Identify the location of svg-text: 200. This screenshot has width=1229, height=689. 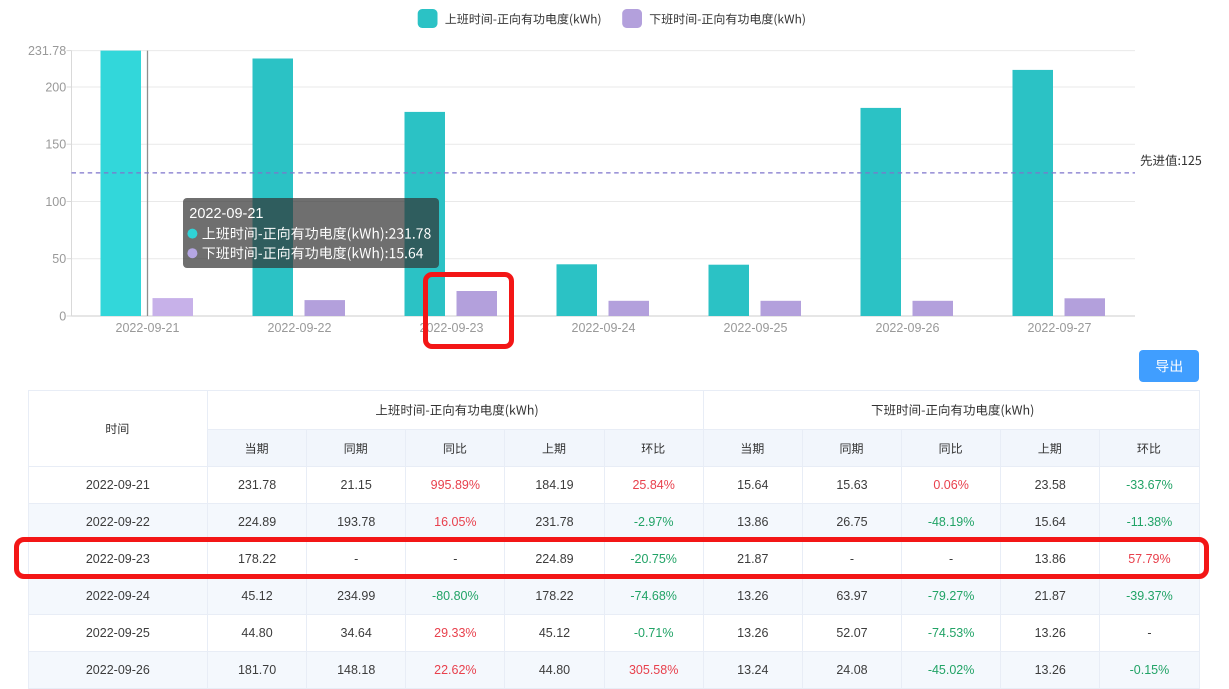
(55, 87).